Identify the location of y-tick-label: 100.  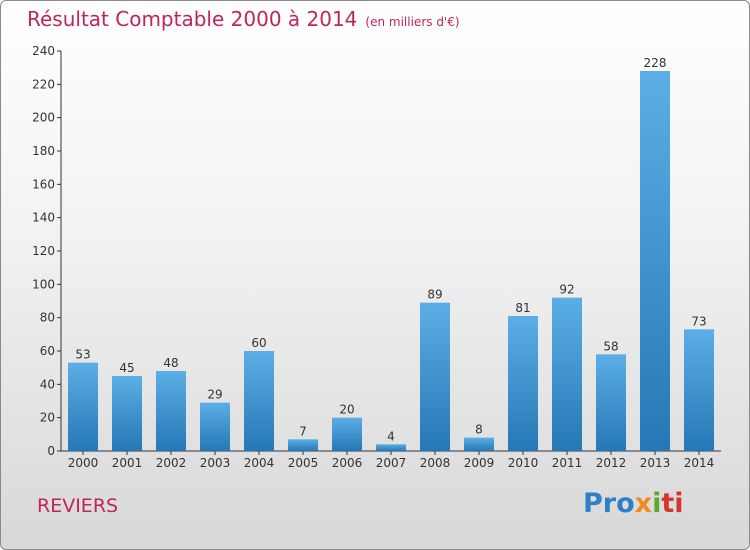
(43, 284).